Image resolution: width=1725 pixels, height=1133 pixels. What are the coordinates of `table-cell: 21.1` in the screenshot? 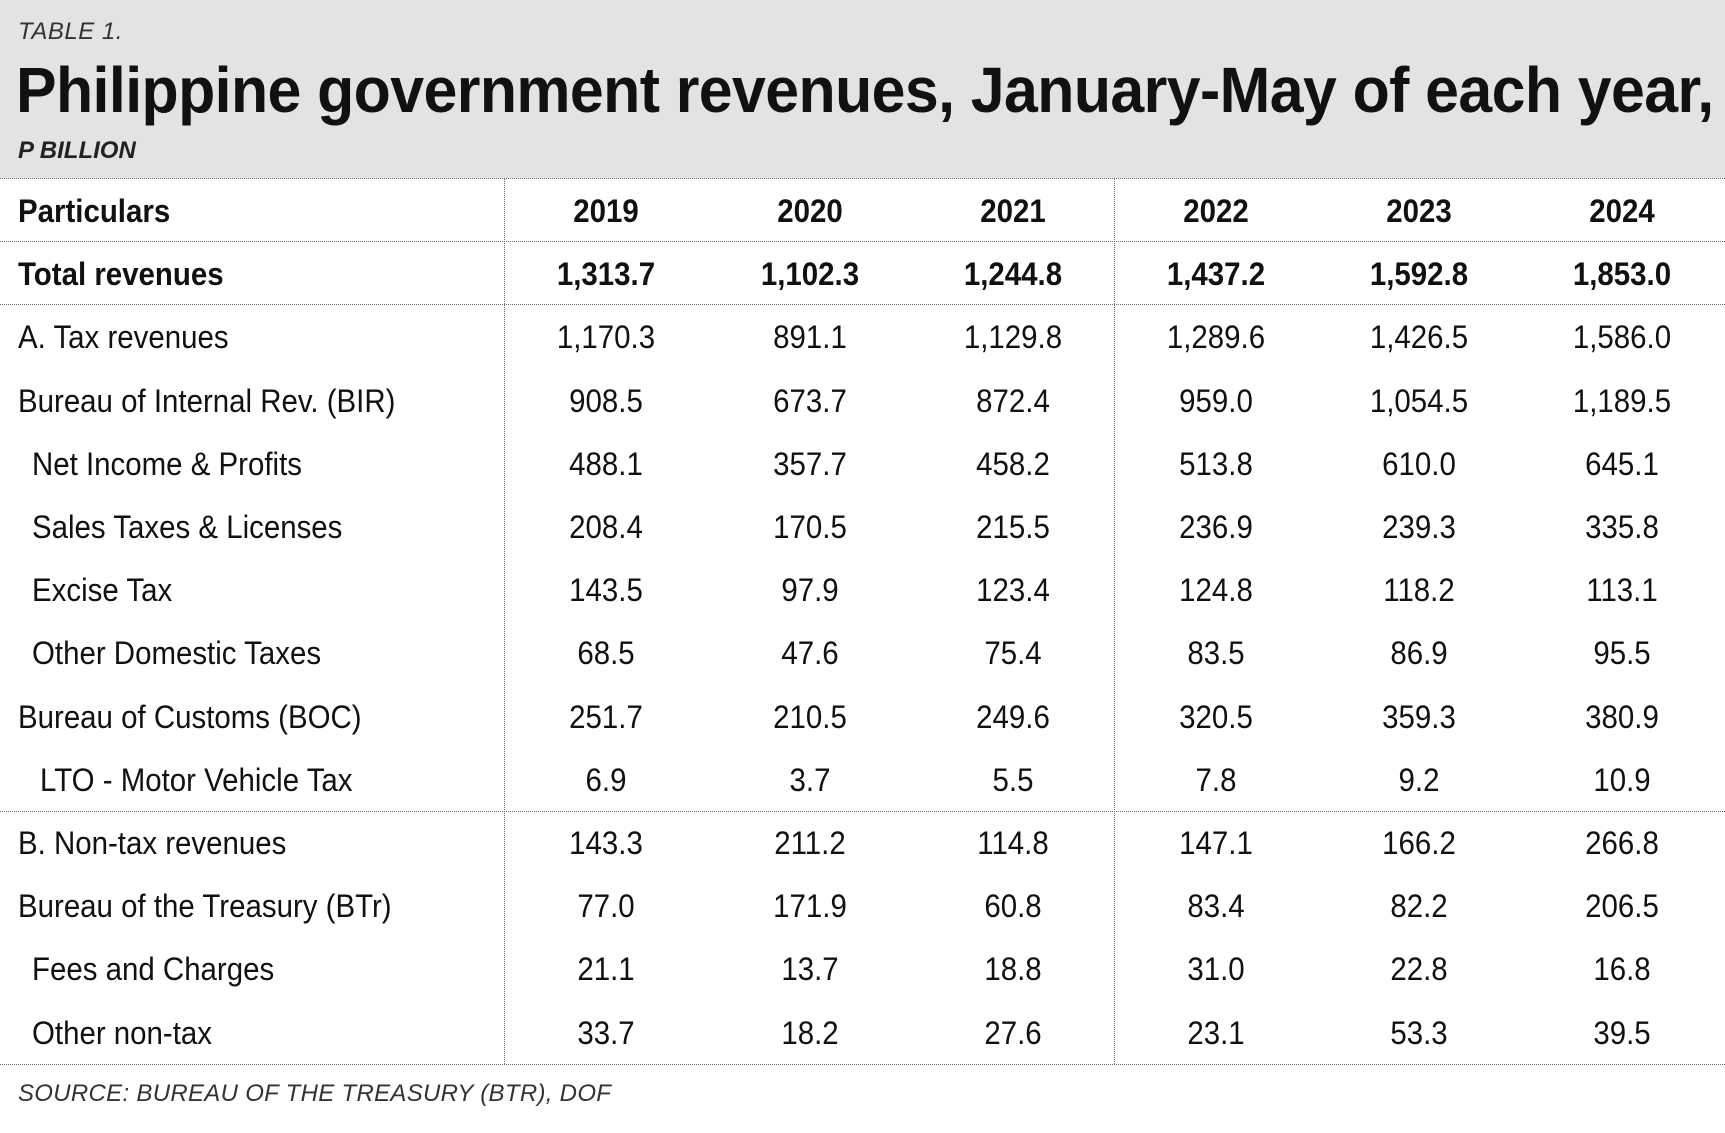 It's located at (606, 969).